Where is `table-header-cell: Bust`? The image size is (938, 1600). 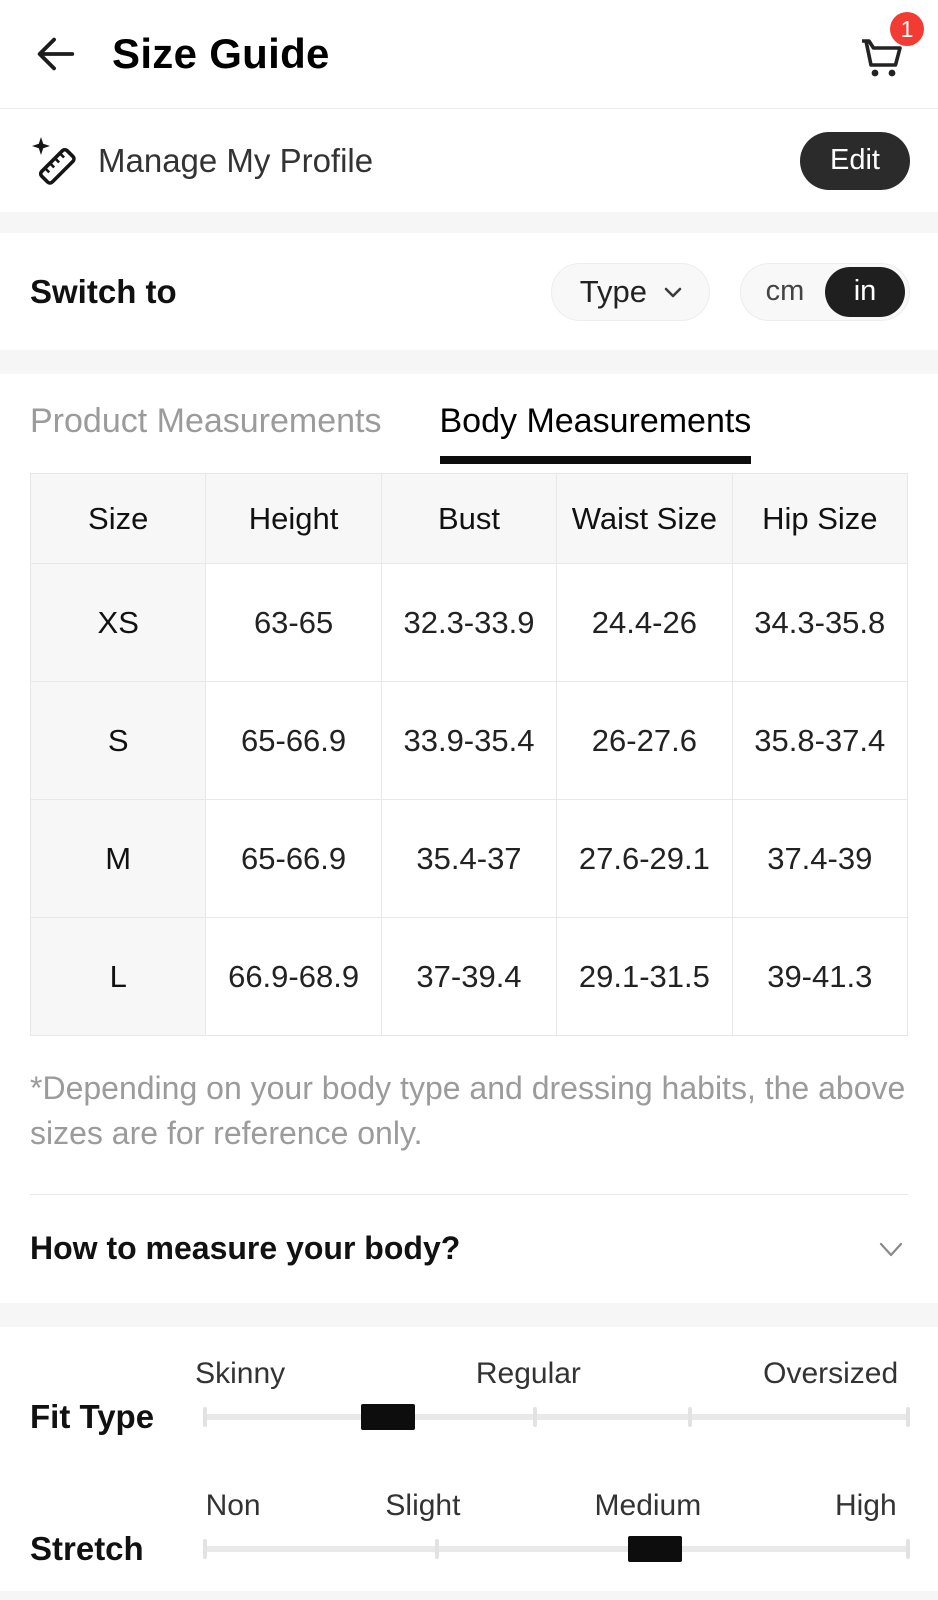 table-header-cell: Bust is located at coordinates (469, 518).